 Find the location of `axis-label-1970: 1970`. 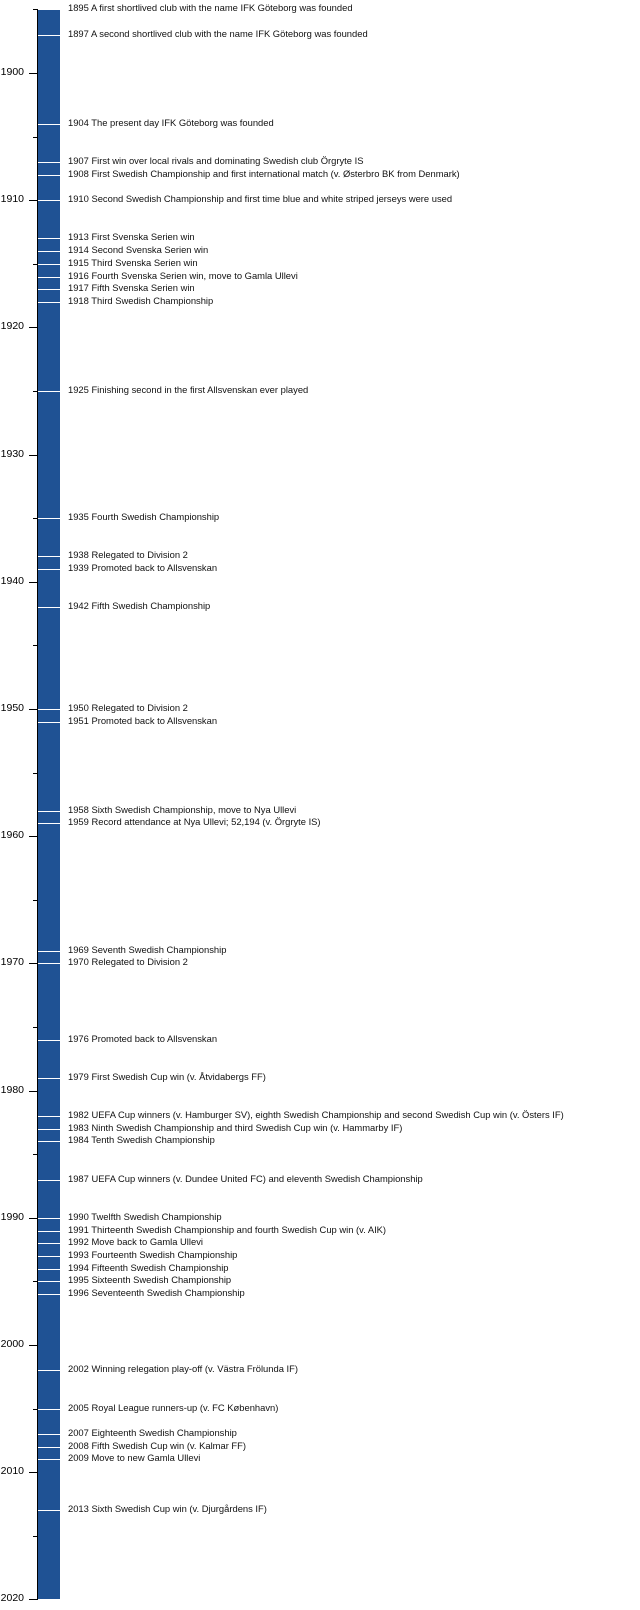

axis-label-1970: 1970 is located at coordinates (12, 962).